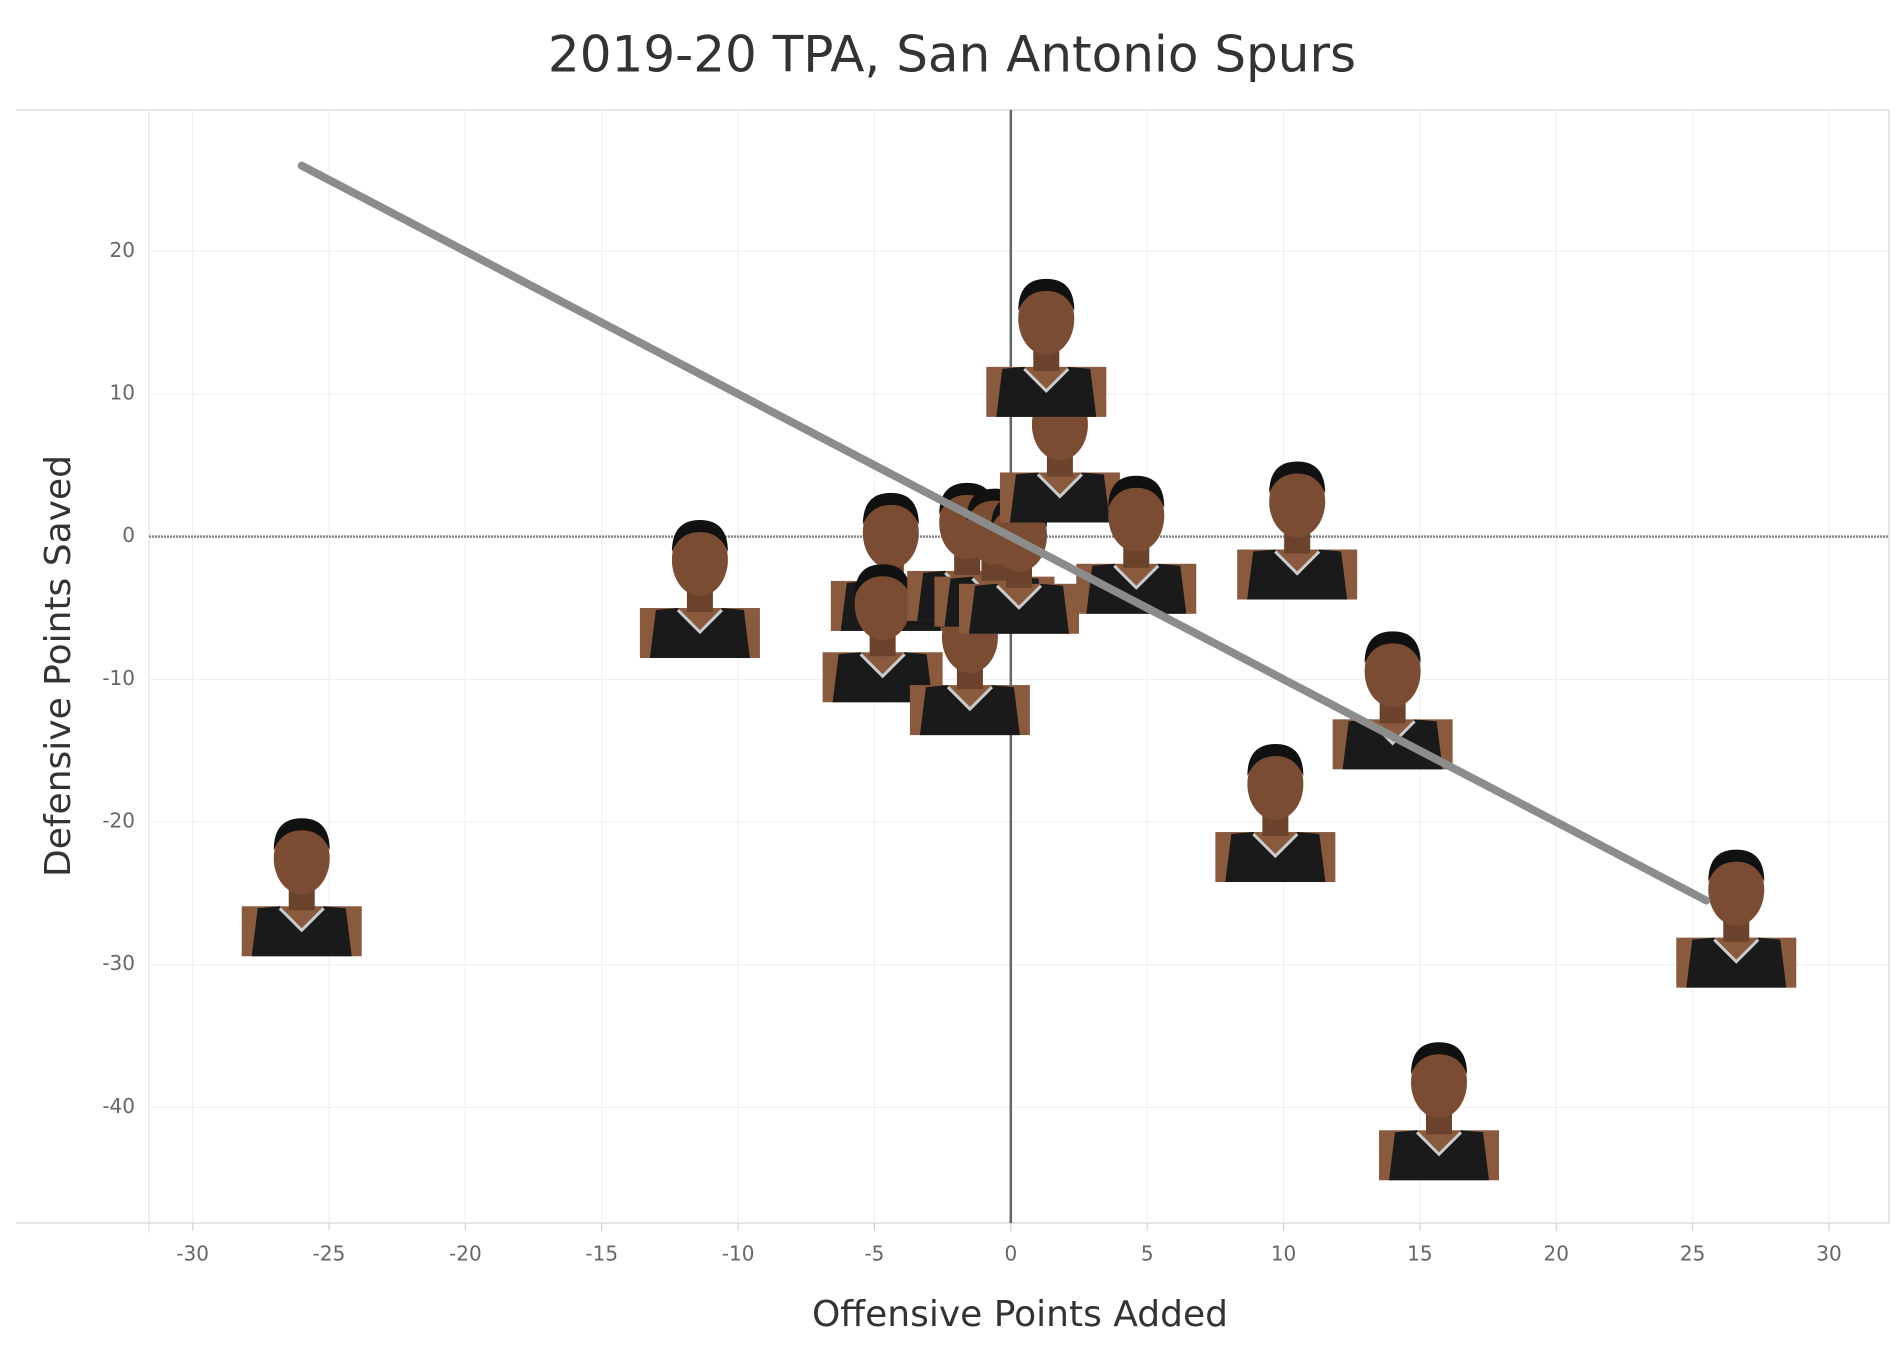 This screenshot has height=1370, width=1904. Describe the element at coordinates (465, 1254) in the screenshot. I see `x-tick-label: -20` at that location.